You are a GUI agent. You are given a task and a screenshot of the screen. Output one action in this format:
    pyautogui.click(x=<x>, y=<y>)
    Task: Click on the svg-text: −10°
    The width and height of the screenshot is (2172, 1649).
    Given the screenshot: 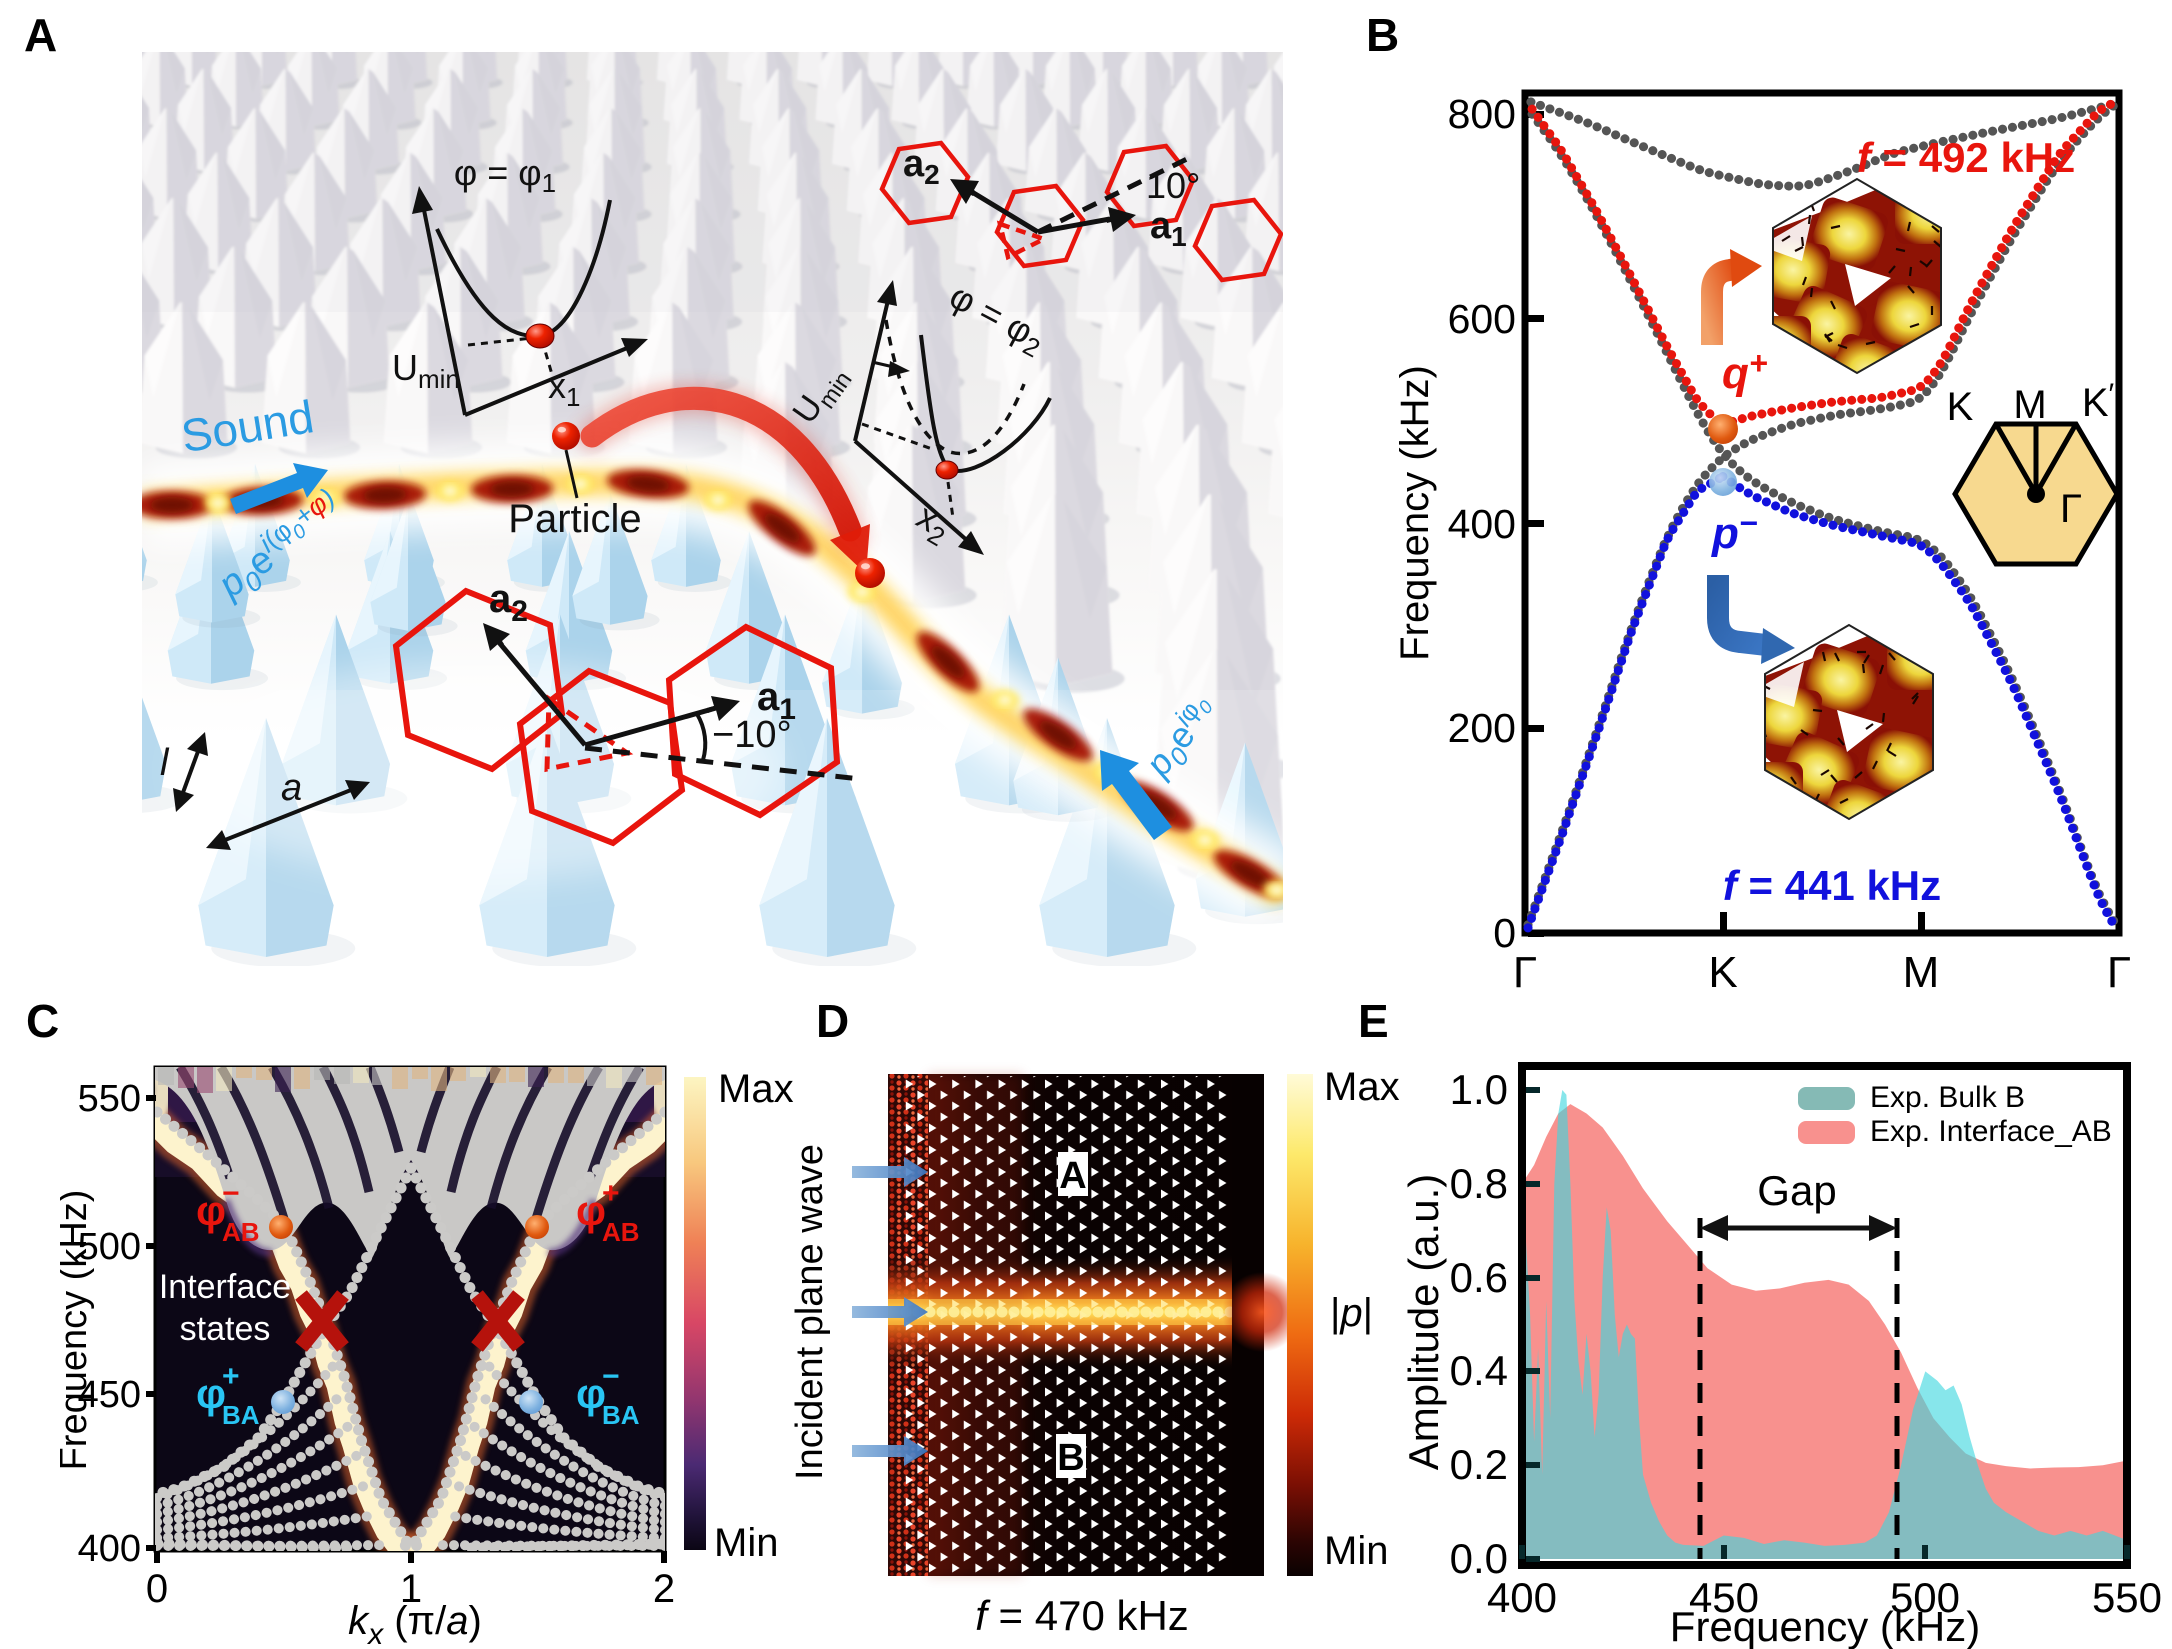 What is the action you would take?
    pyautogui.click(x=752, y=735)
    